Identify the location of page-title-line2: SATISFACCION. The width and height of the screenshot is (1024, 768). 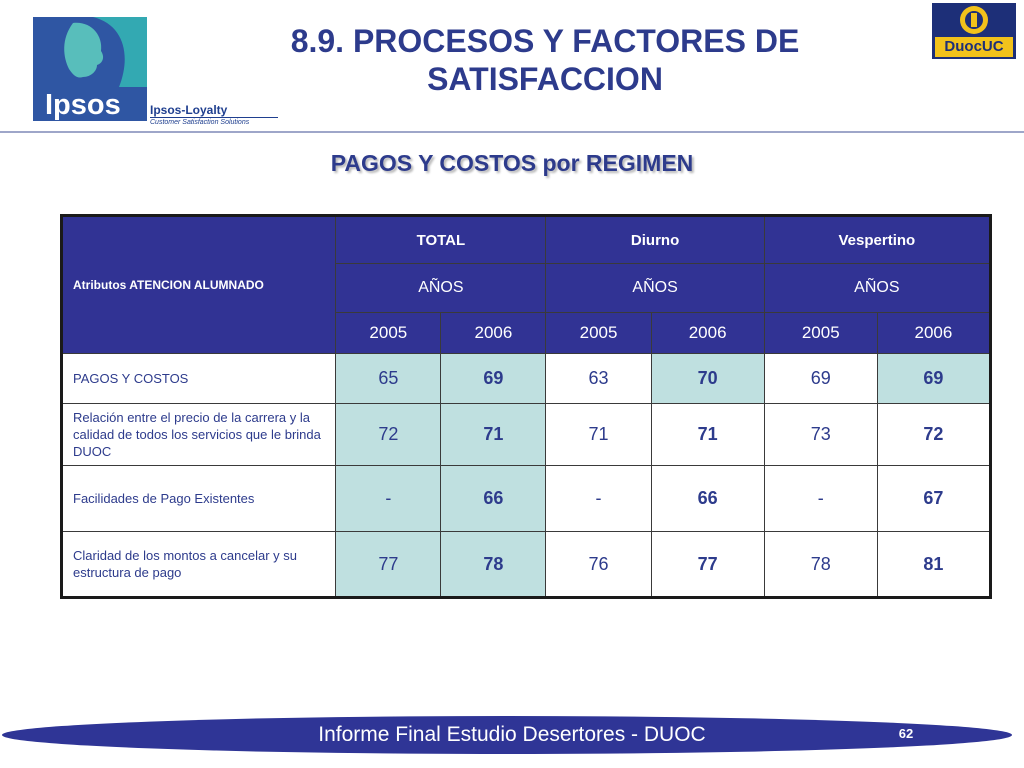
(545, 79).